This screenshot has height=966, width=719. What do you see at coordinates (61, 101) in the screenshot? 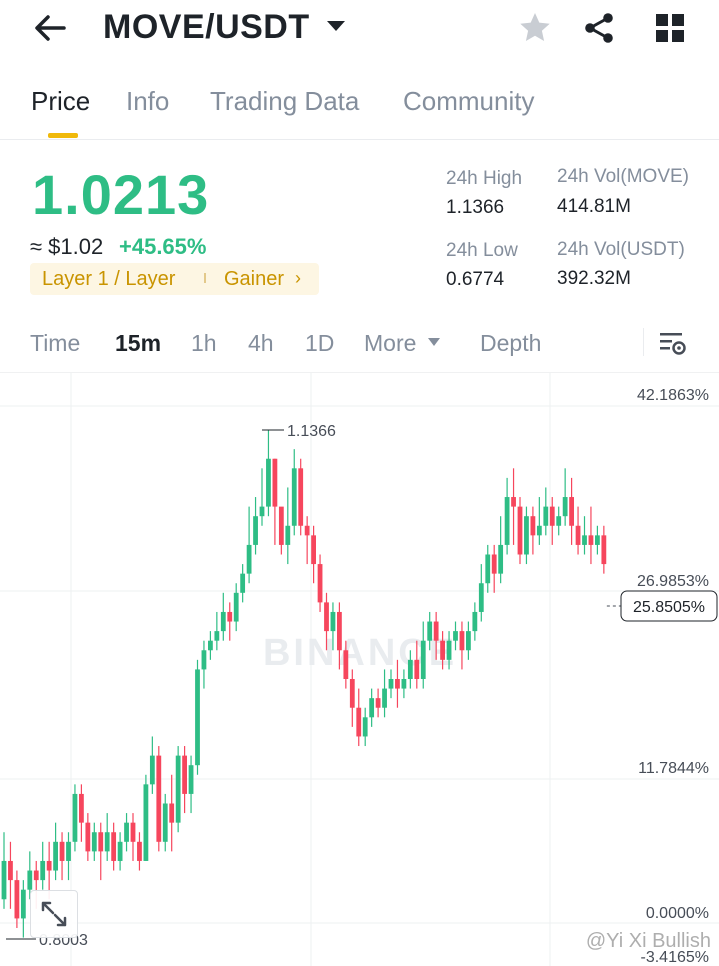
I see `tab-price: Price` at bounding box center [61, 101].